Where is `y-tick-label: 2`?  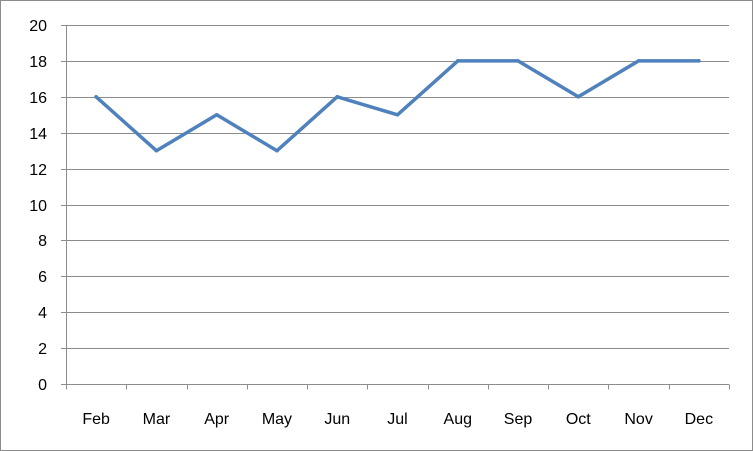 y-tick-label: 2 is located at coordinates (42, 349).